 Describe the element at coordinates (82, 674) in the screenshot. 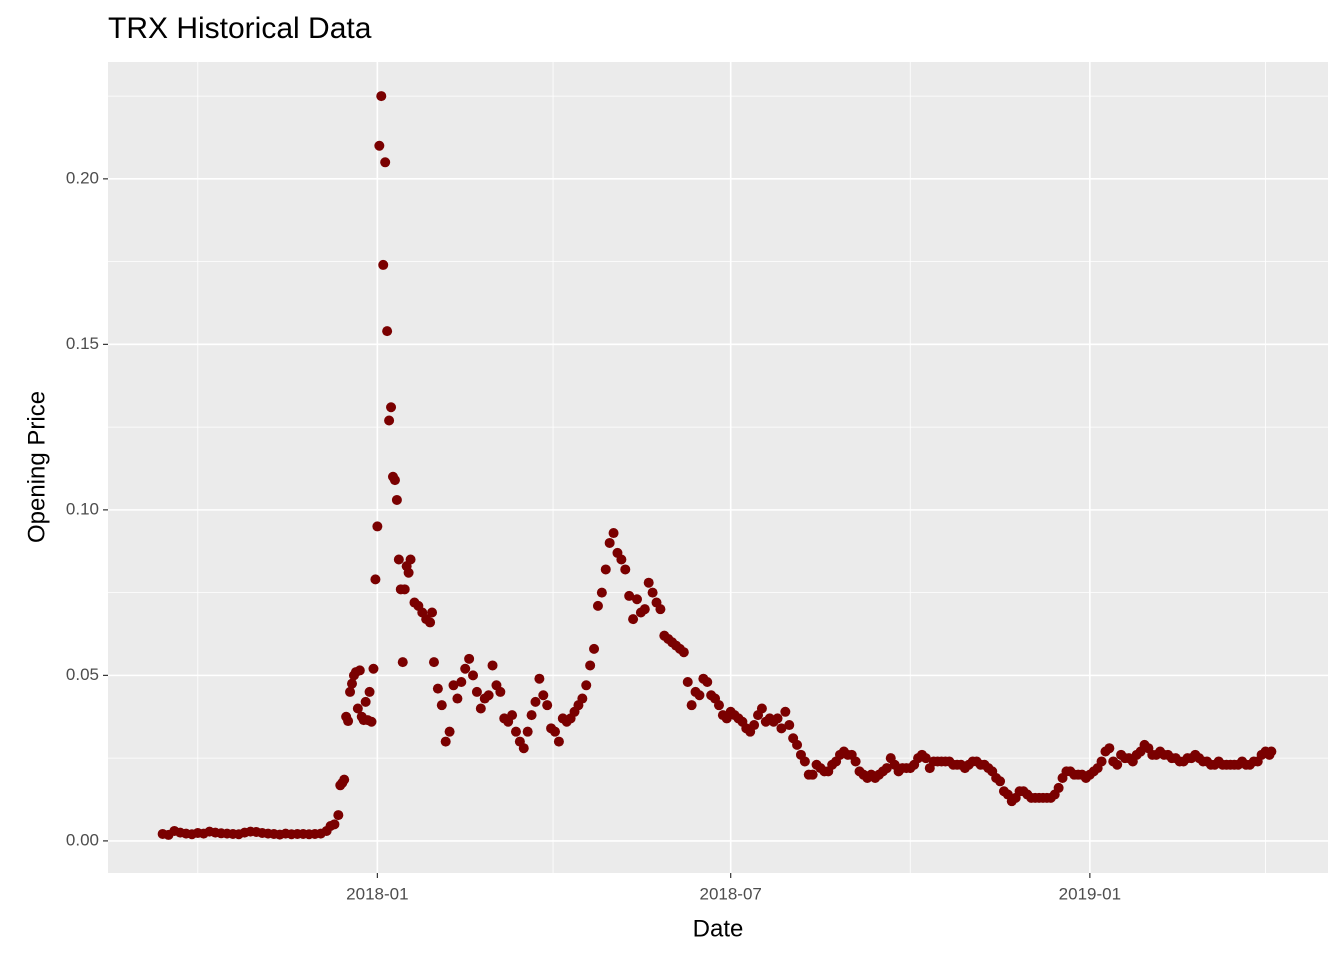

I see `y-tick-label: 0.05` at that location.